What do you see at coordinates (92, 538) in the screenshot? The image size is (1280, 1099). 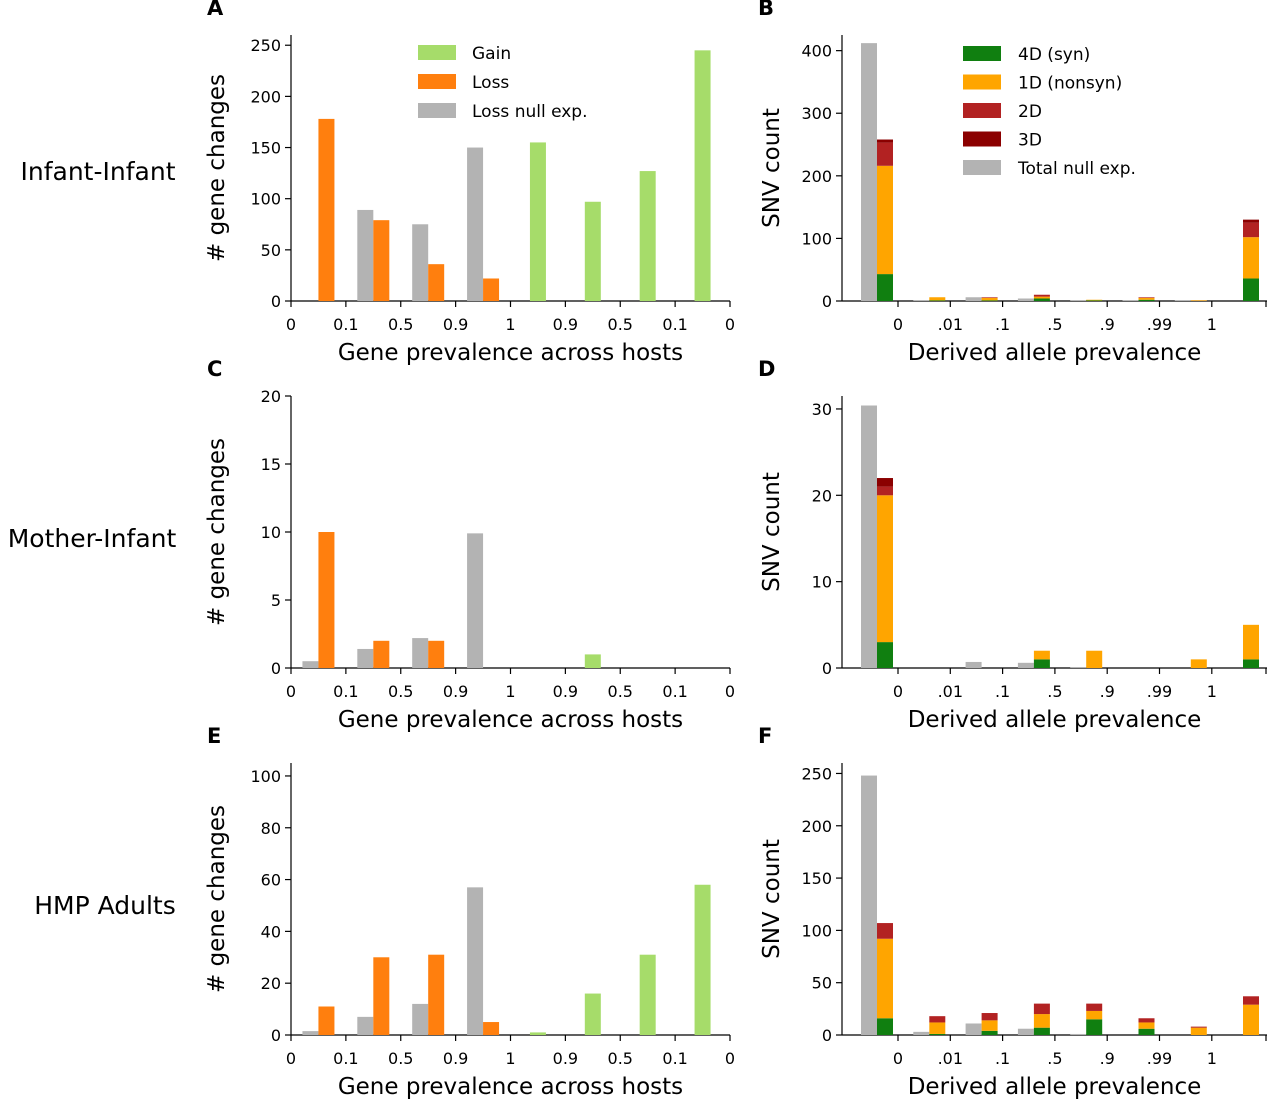 I see `row-label-mother-infant: Mother-Infant` at bounding box center [92, 538].